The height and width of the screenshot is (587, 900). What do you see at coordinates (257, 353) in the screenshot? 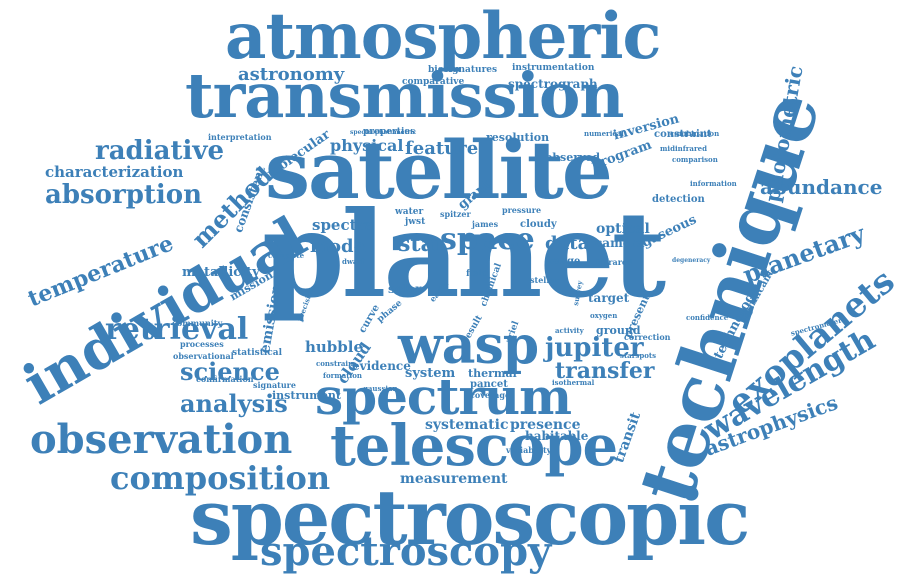
I see `word: statistical` at bounding box center [257, 353].